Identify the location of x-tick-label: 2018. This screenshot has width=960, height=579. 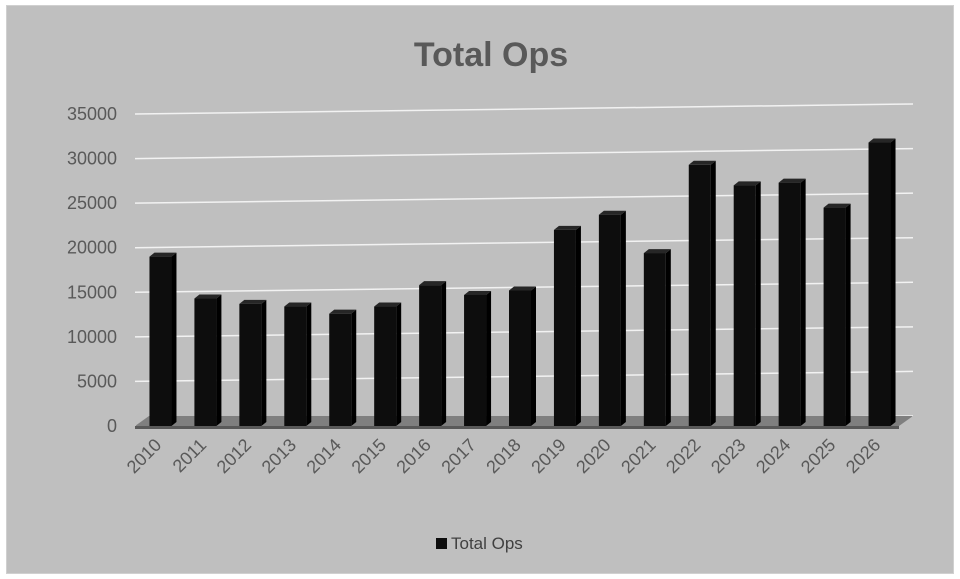
(503, 456).